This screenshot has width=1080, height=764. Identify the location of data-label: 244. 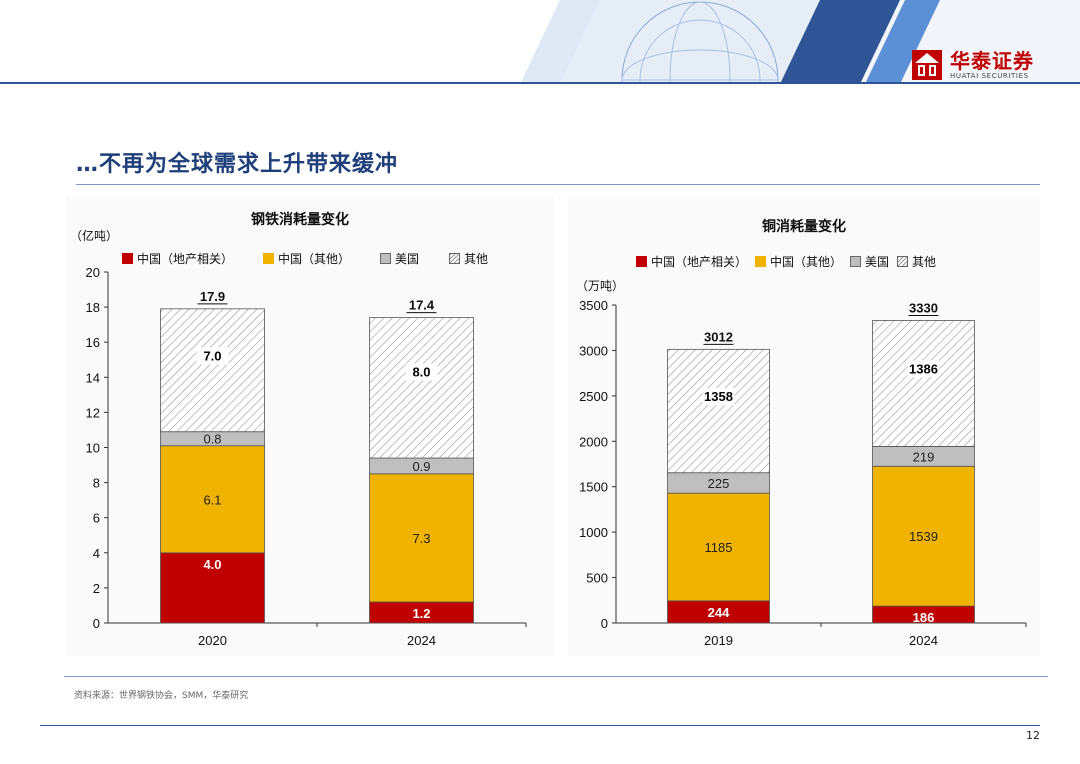
(719, 612).